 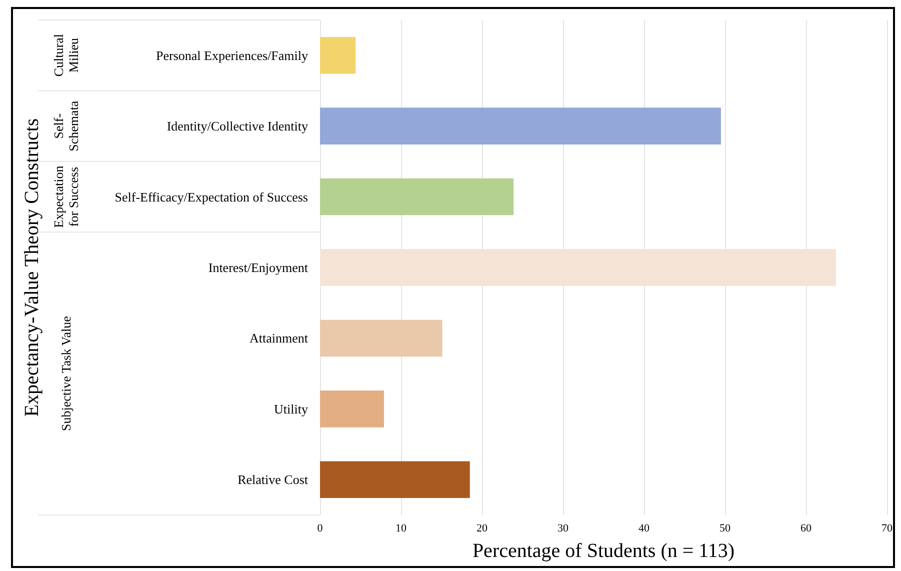 I want to click on y-tick-label: Personal Experiences/Family, so click(x=232, y=55).